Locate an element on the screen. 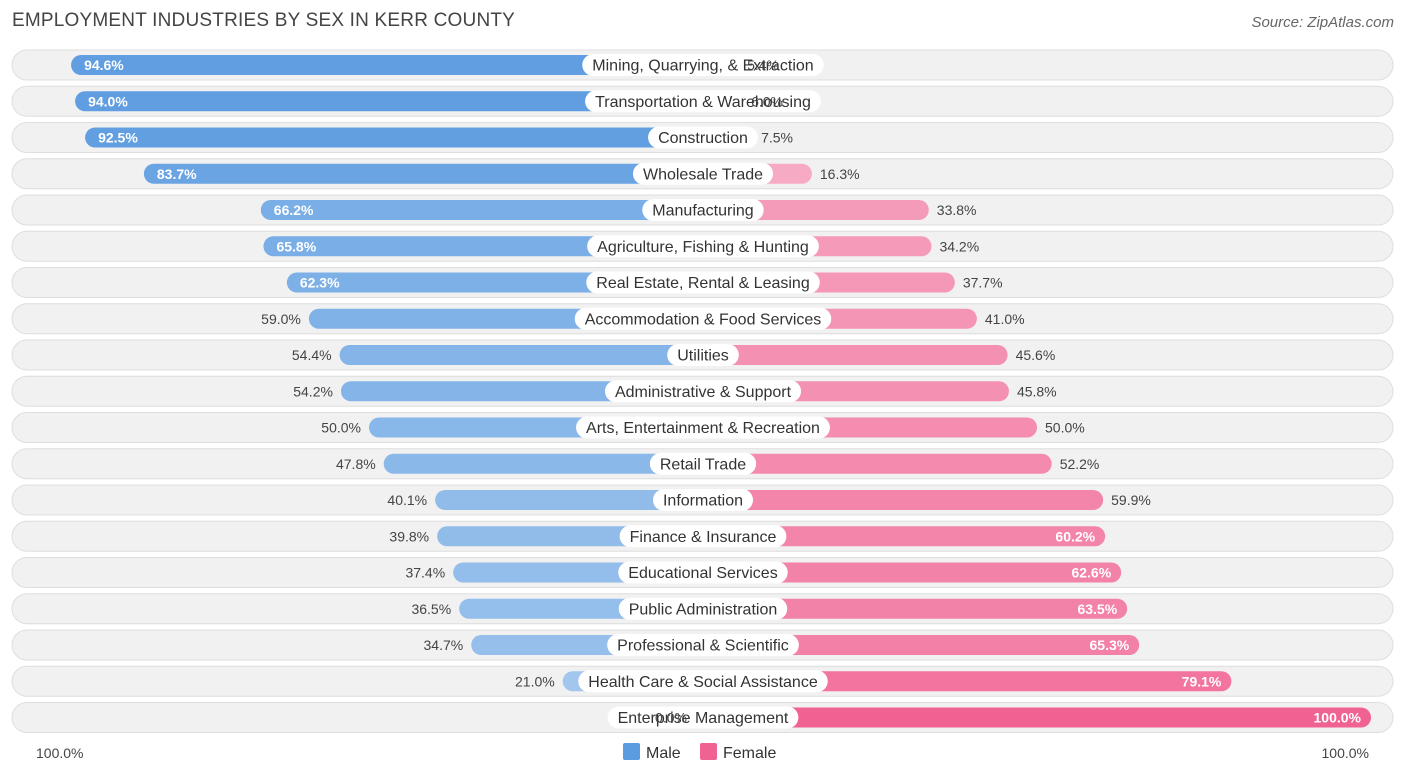  category-label: Administrative & Support is located at coordinates (703, 392).